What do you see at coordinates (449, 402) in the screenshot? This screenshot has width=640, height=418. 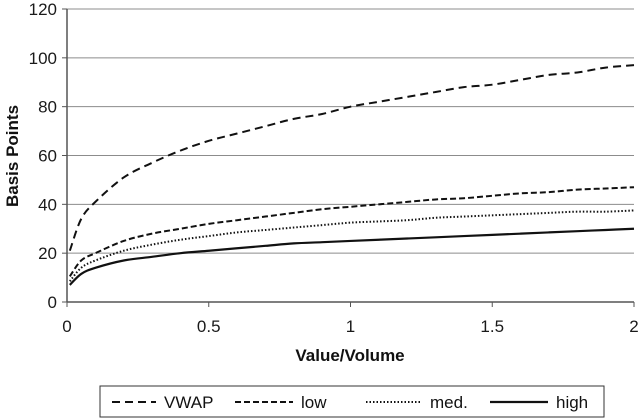 I see `legend-label: med.` at bounding box center [449, 402].